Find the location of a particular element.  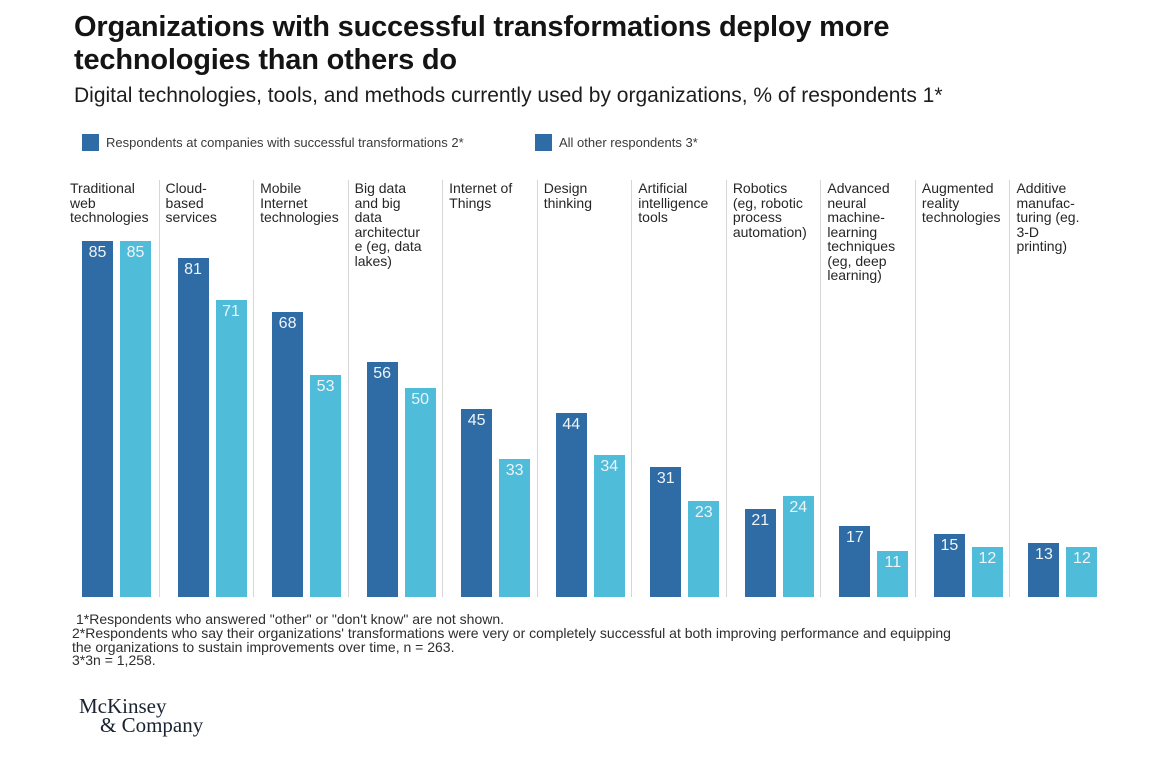

bar-other: 24 is located at coordinates (798, 546).